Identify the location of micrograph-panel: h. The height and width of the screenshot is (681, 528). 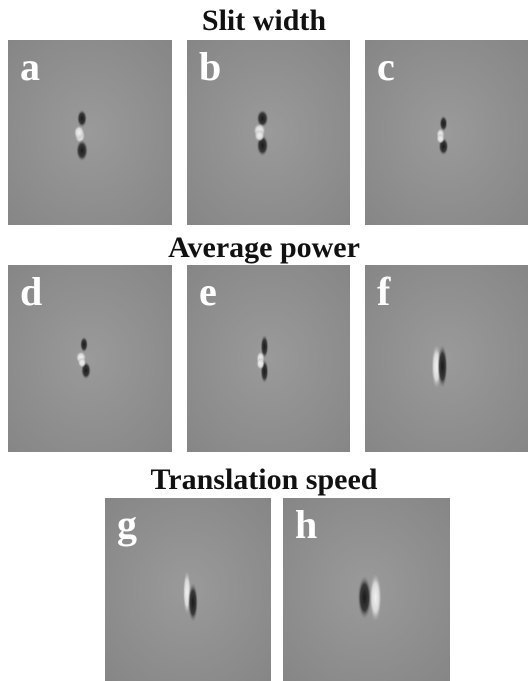
(366, 589).